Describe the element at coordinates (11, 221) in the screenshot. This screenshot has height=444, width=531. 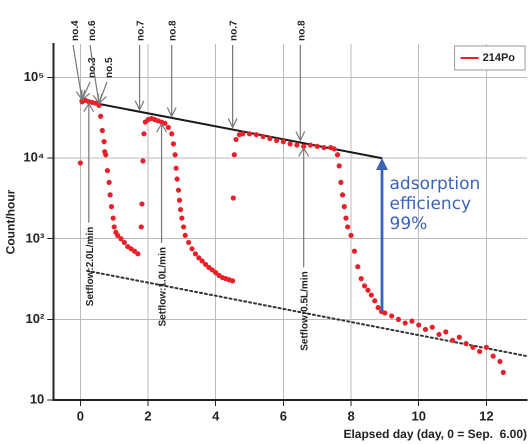
I see `y-axis-title: Count/hour` at that location.